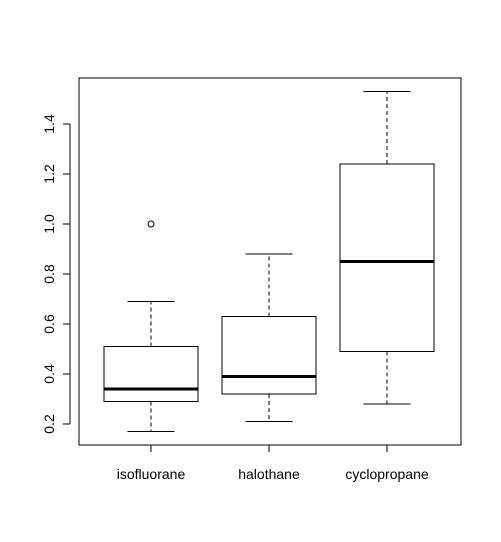  What do you see at coordinates (273, 463) in the screenshot?
I see `x-axis: isofluorane halothane cyclopropane` at bounding box center [273, 463].